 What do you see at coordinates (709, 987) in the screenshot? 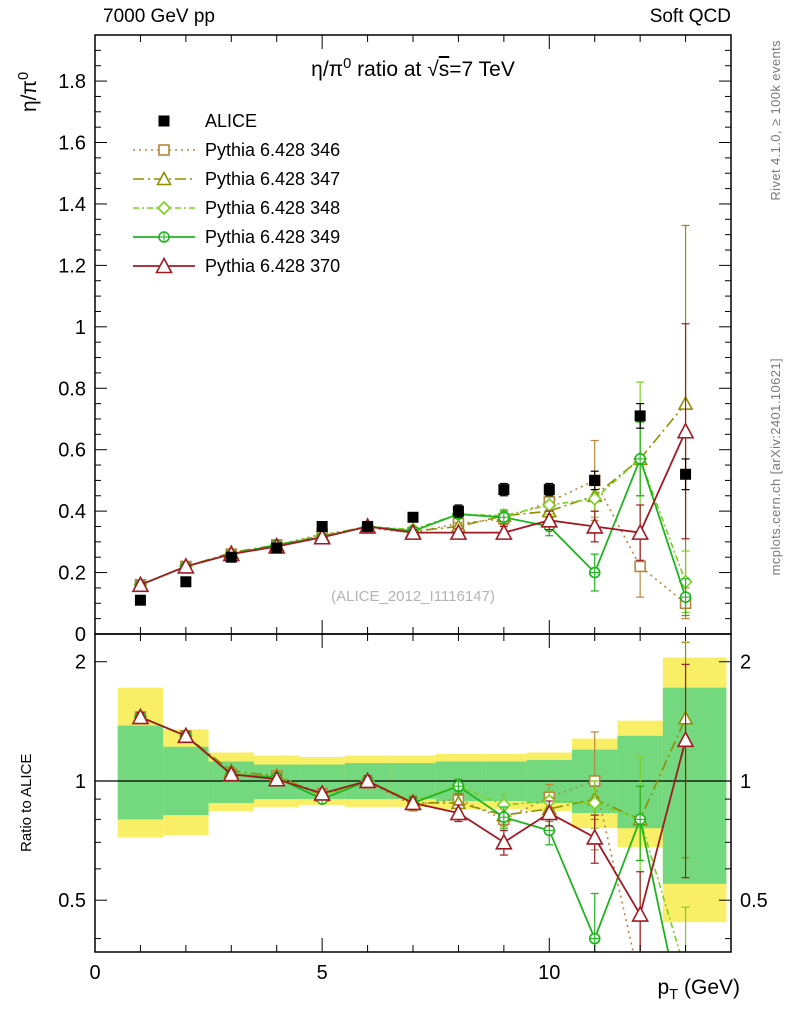
I see `x-axis-label-unit: (GeV)` at bounding box center [709, 987].